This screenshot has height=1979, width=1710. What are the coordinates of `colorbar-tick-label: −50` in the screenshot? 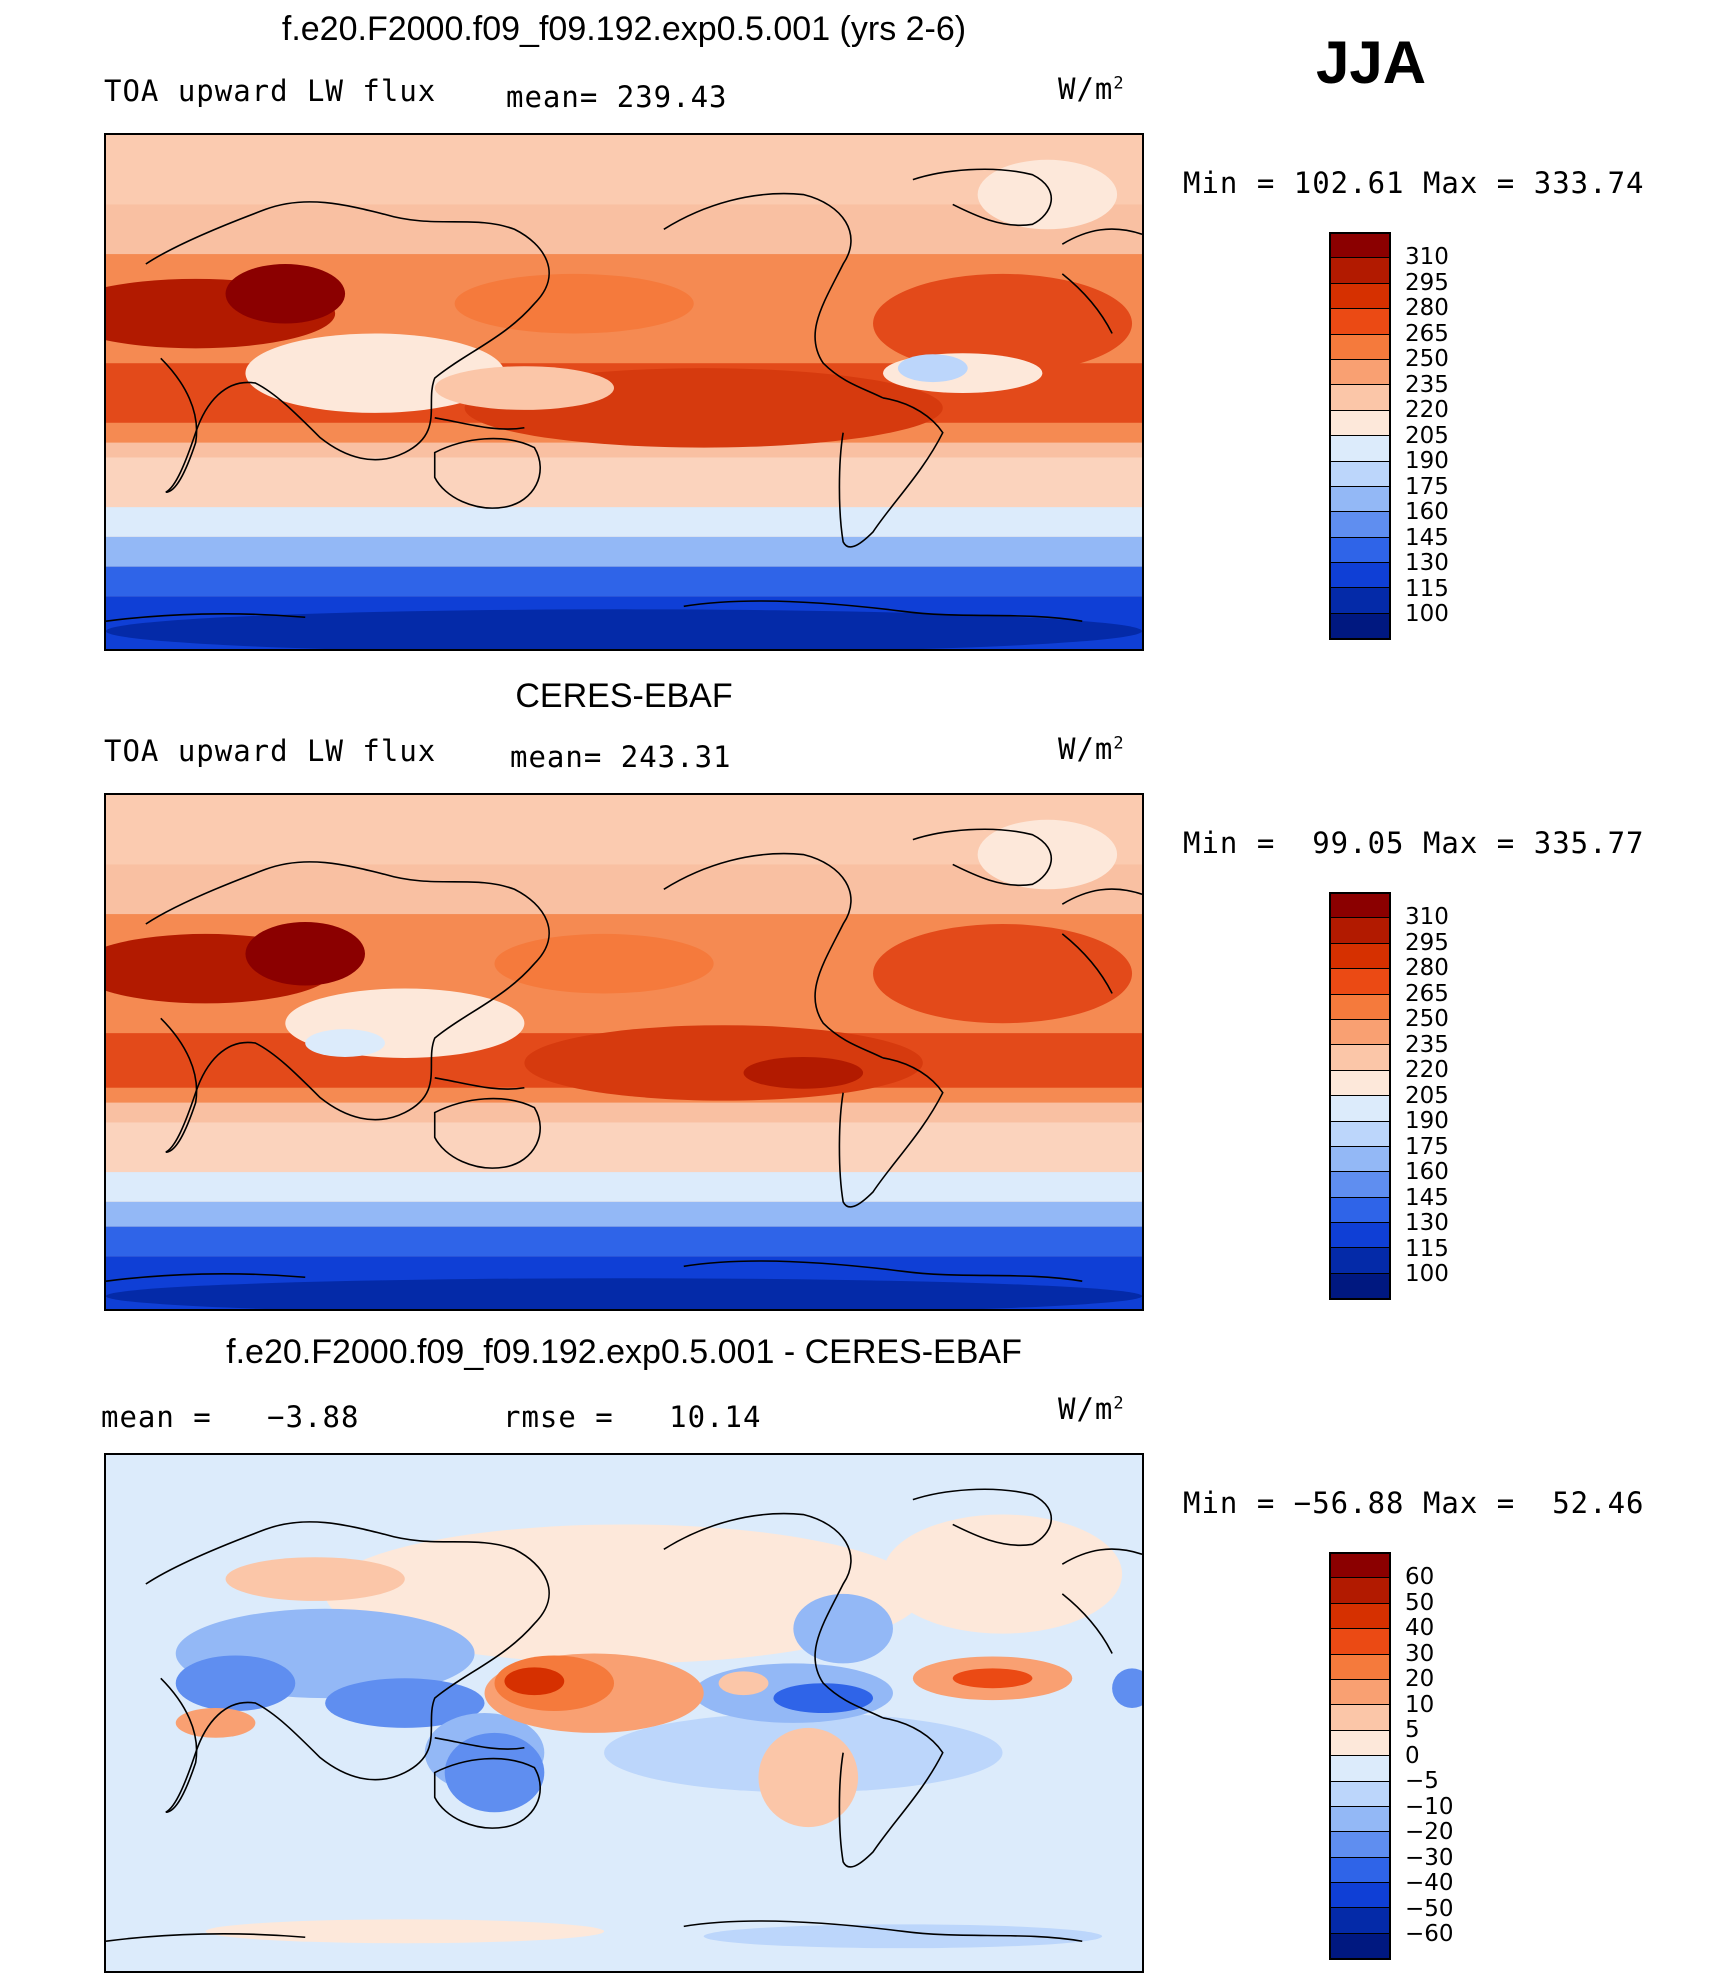 It's located at (1429, 1908).